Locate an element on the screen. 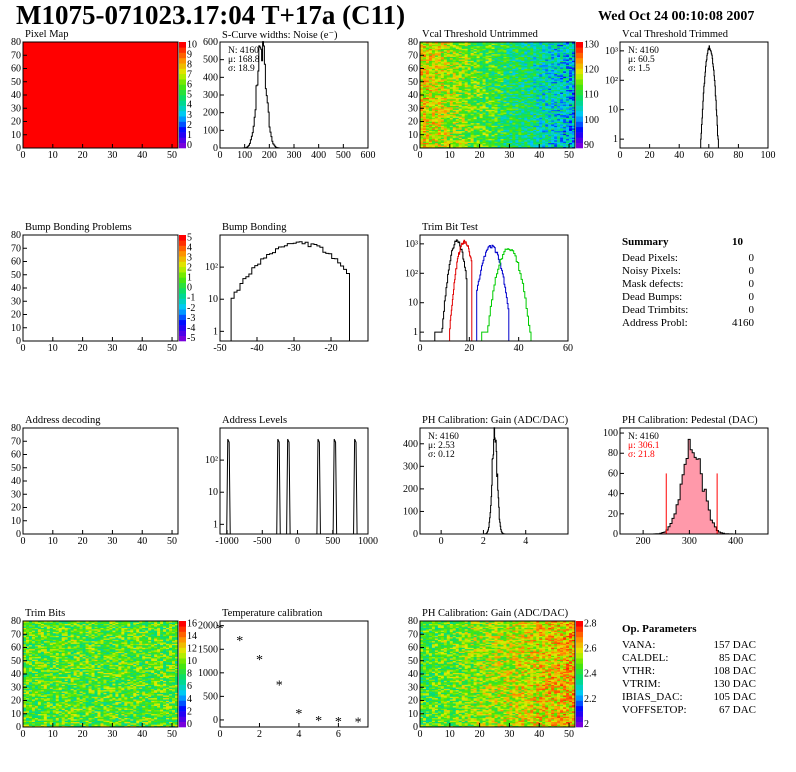 This screenshot has height=772, width=796. ph-gain-stats-line: μ: 2.53 is located at coordinates (441, 446).